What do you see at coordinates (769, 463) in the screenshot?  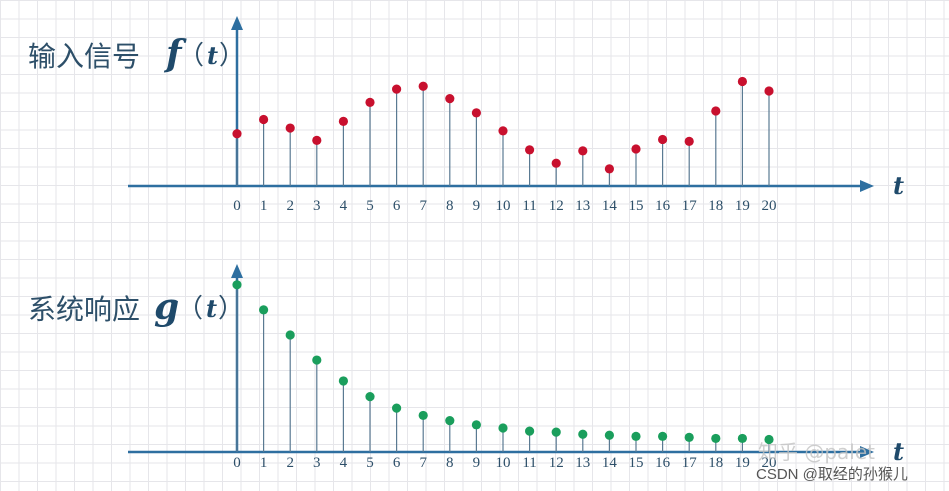 I see `x-tick-label: 20` at bounding box center [769, 463].